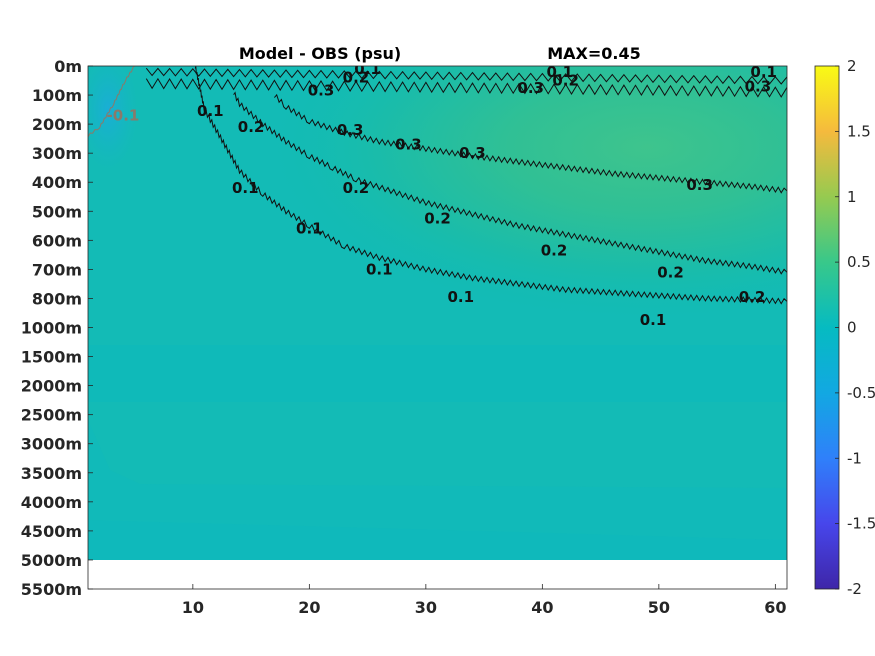 This screenshot has height=656, width=875. I want to click on y-tick-label: 0m, so click(68, 66).